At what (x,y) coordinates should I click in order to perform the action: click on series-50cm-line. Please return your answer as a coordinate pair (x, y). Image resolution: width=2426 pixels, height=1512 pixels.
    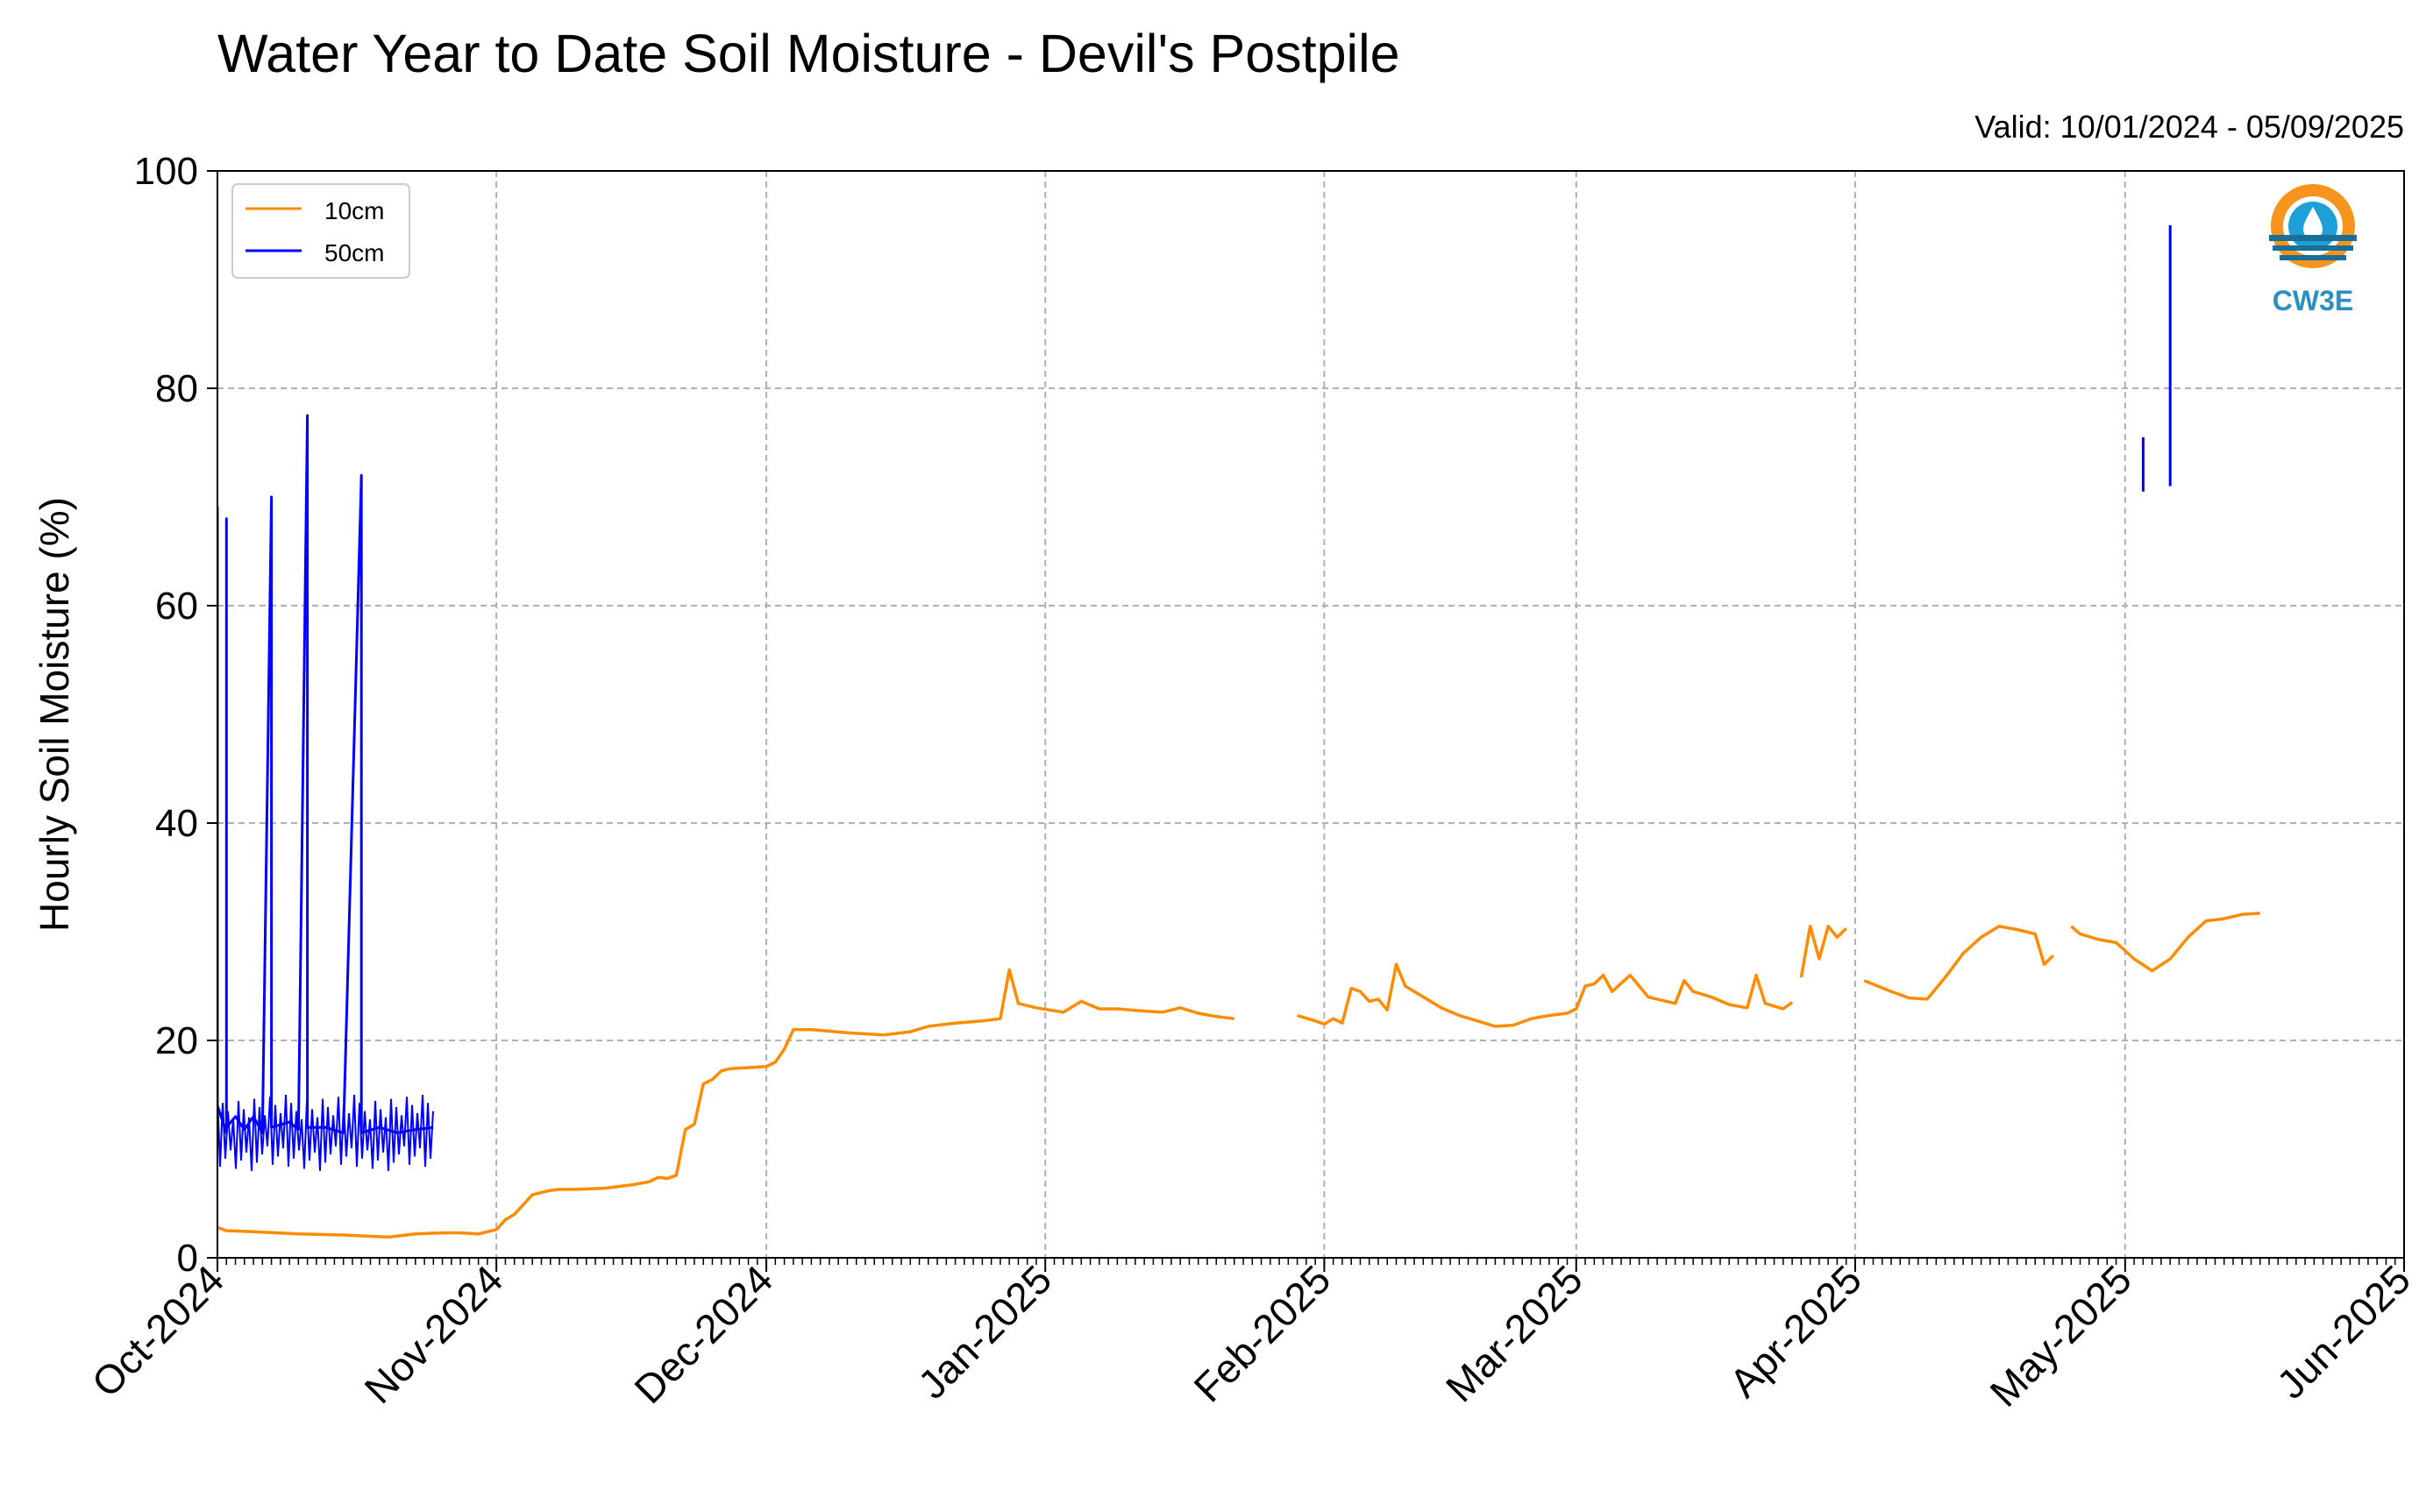
    Looking at the image, I should click on (325, 774).